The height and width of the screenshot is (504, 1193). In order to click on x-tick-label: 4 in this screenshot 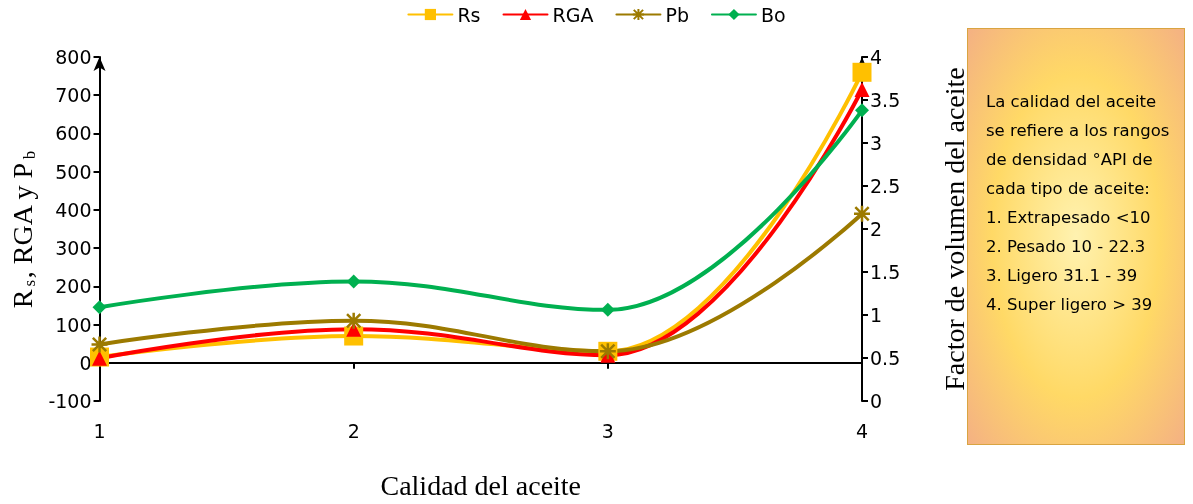, I will do `click(862, 430)`.